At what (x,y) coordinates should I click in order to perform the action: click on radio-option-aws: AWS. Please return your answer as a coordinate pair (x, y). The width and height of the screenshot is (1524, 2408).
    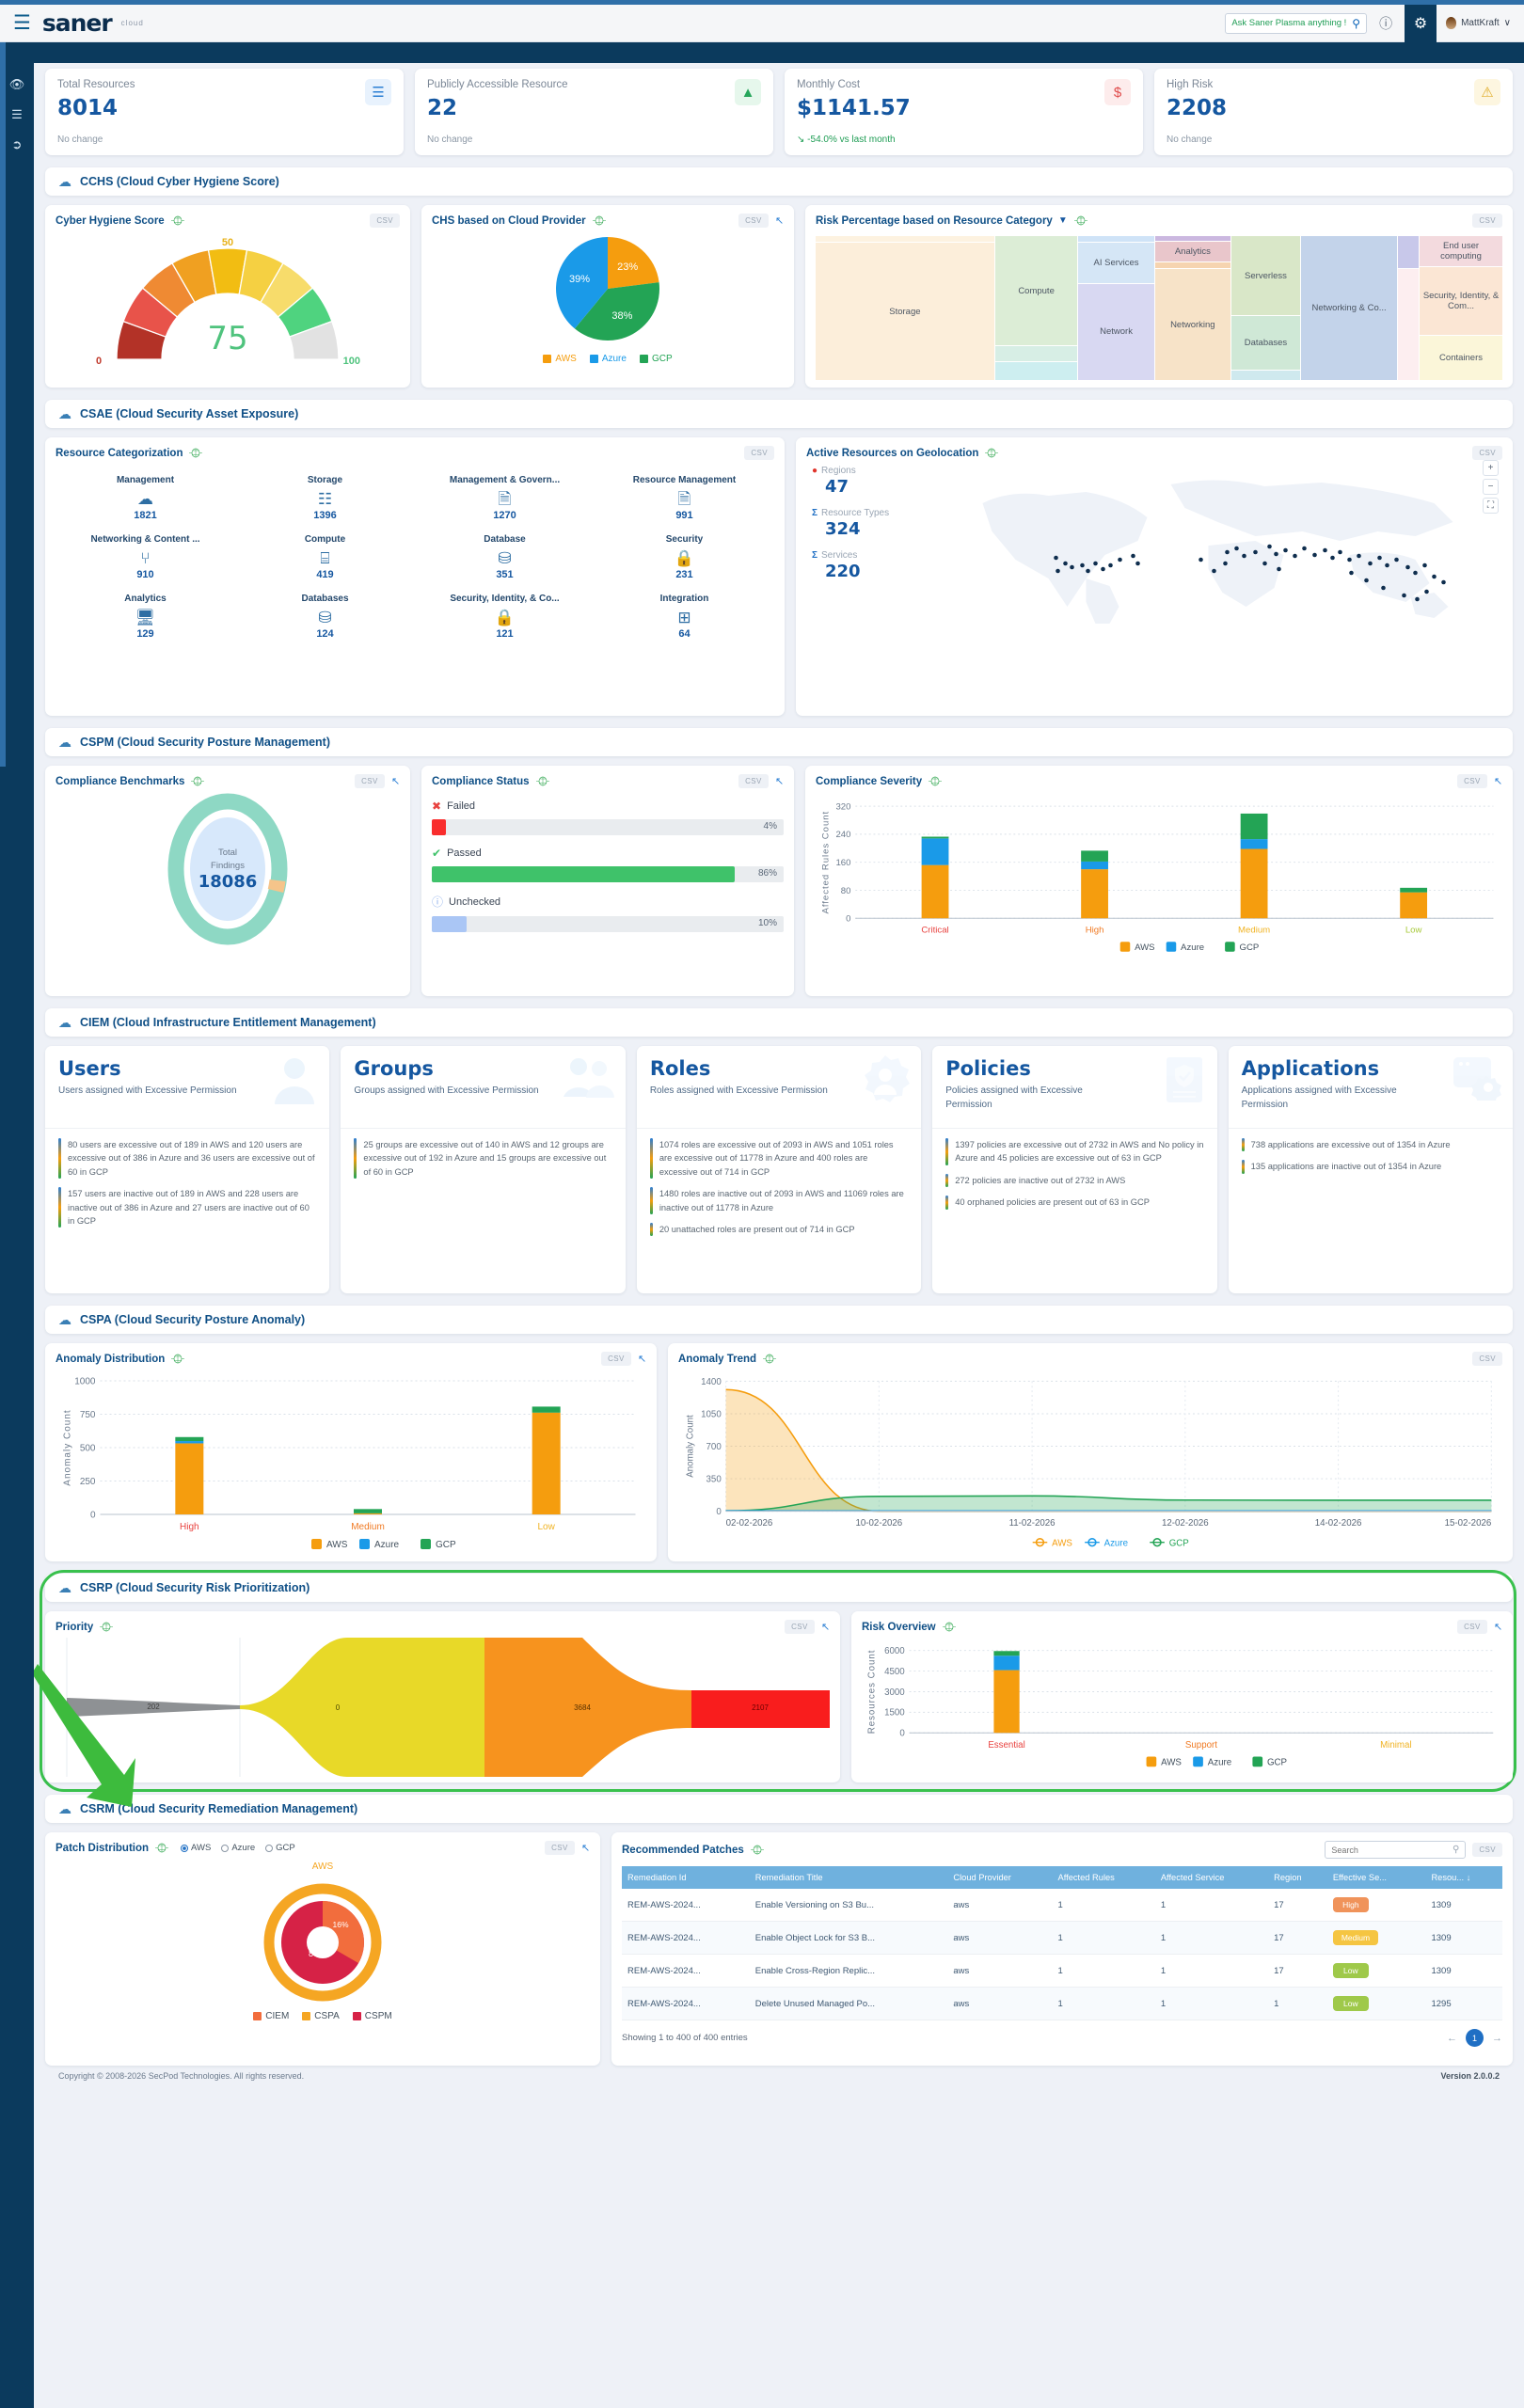
    Looking at the image, I should click on (196, 1848).